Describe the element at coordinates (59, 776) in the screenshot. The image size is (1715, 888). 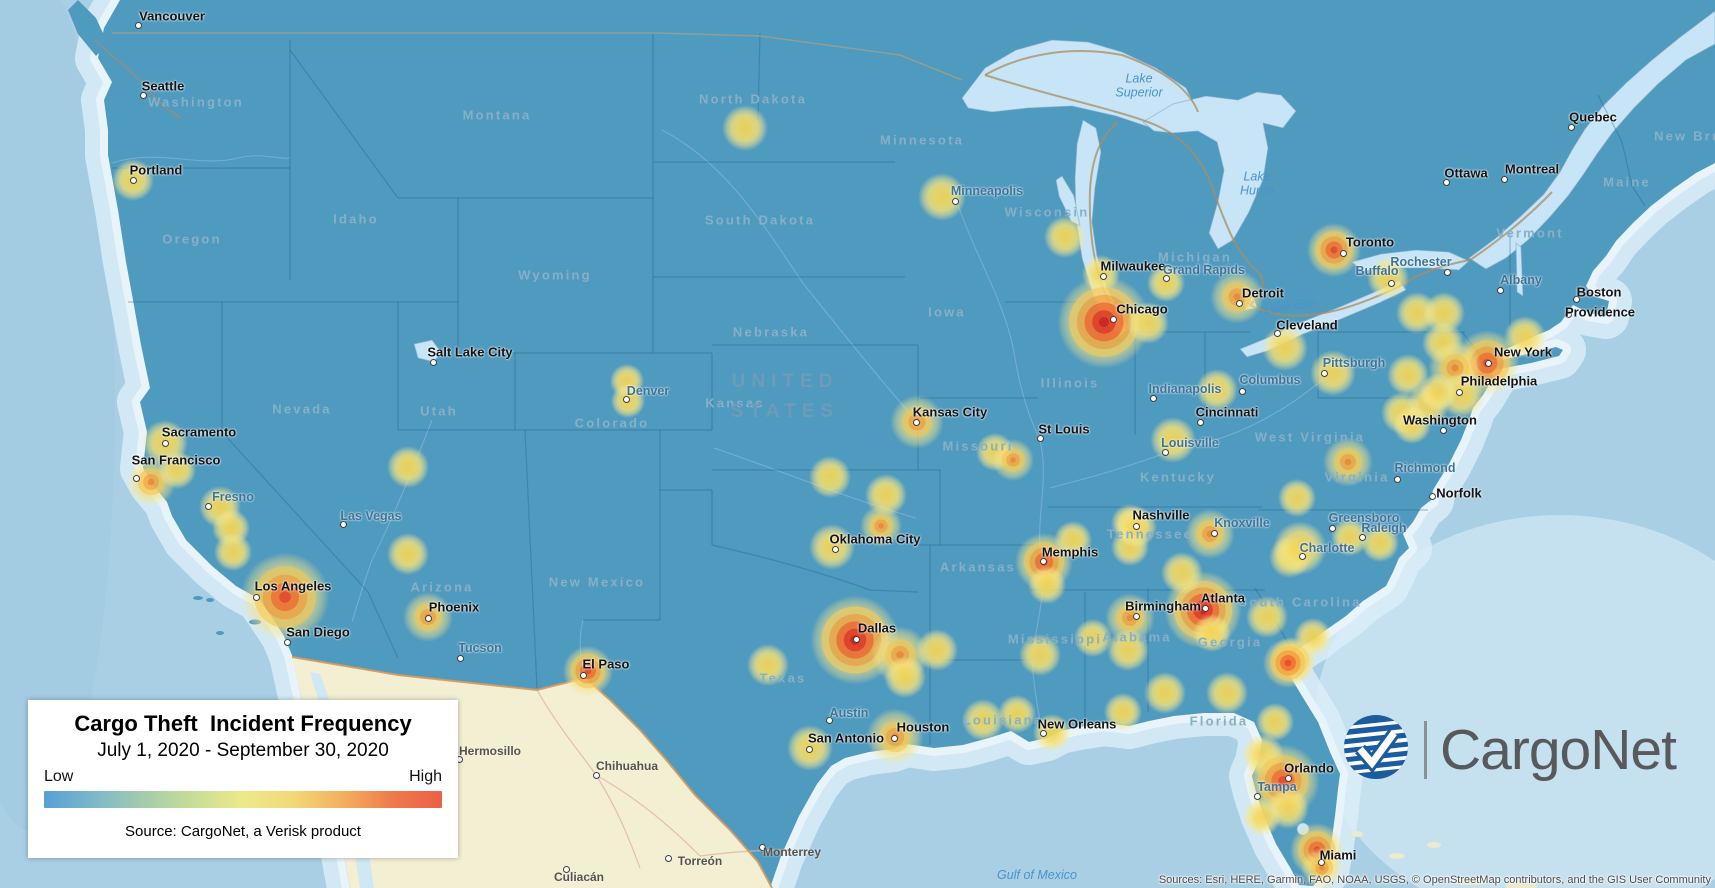
I see `legend-low-label: Low` at that location.